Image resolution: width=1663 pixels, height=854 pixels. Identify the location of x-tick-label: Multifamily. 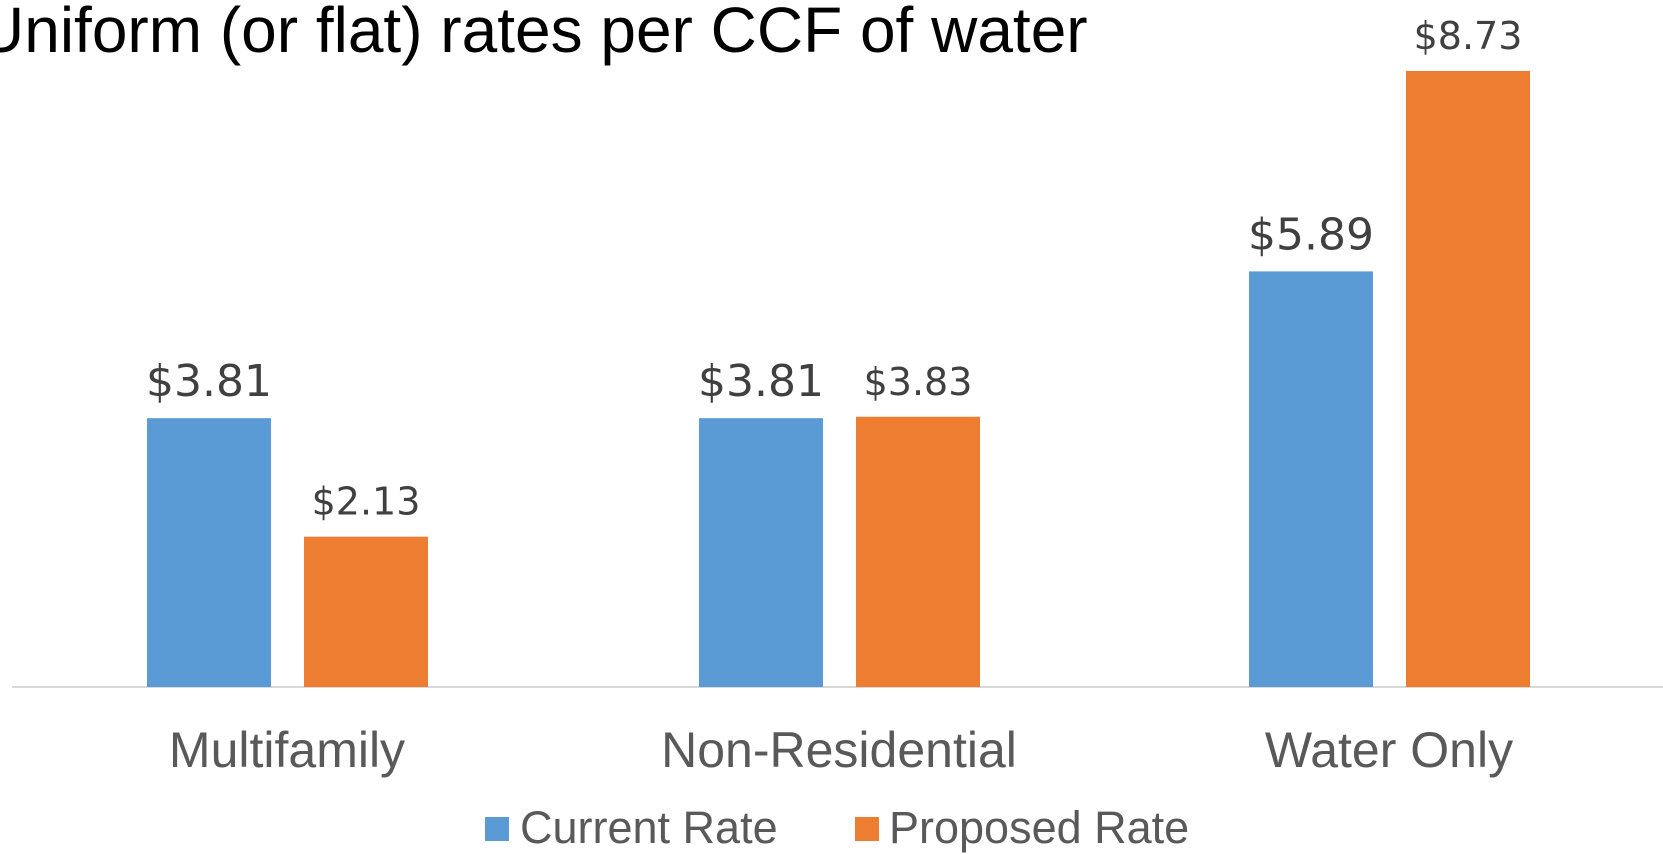
(287, 750).